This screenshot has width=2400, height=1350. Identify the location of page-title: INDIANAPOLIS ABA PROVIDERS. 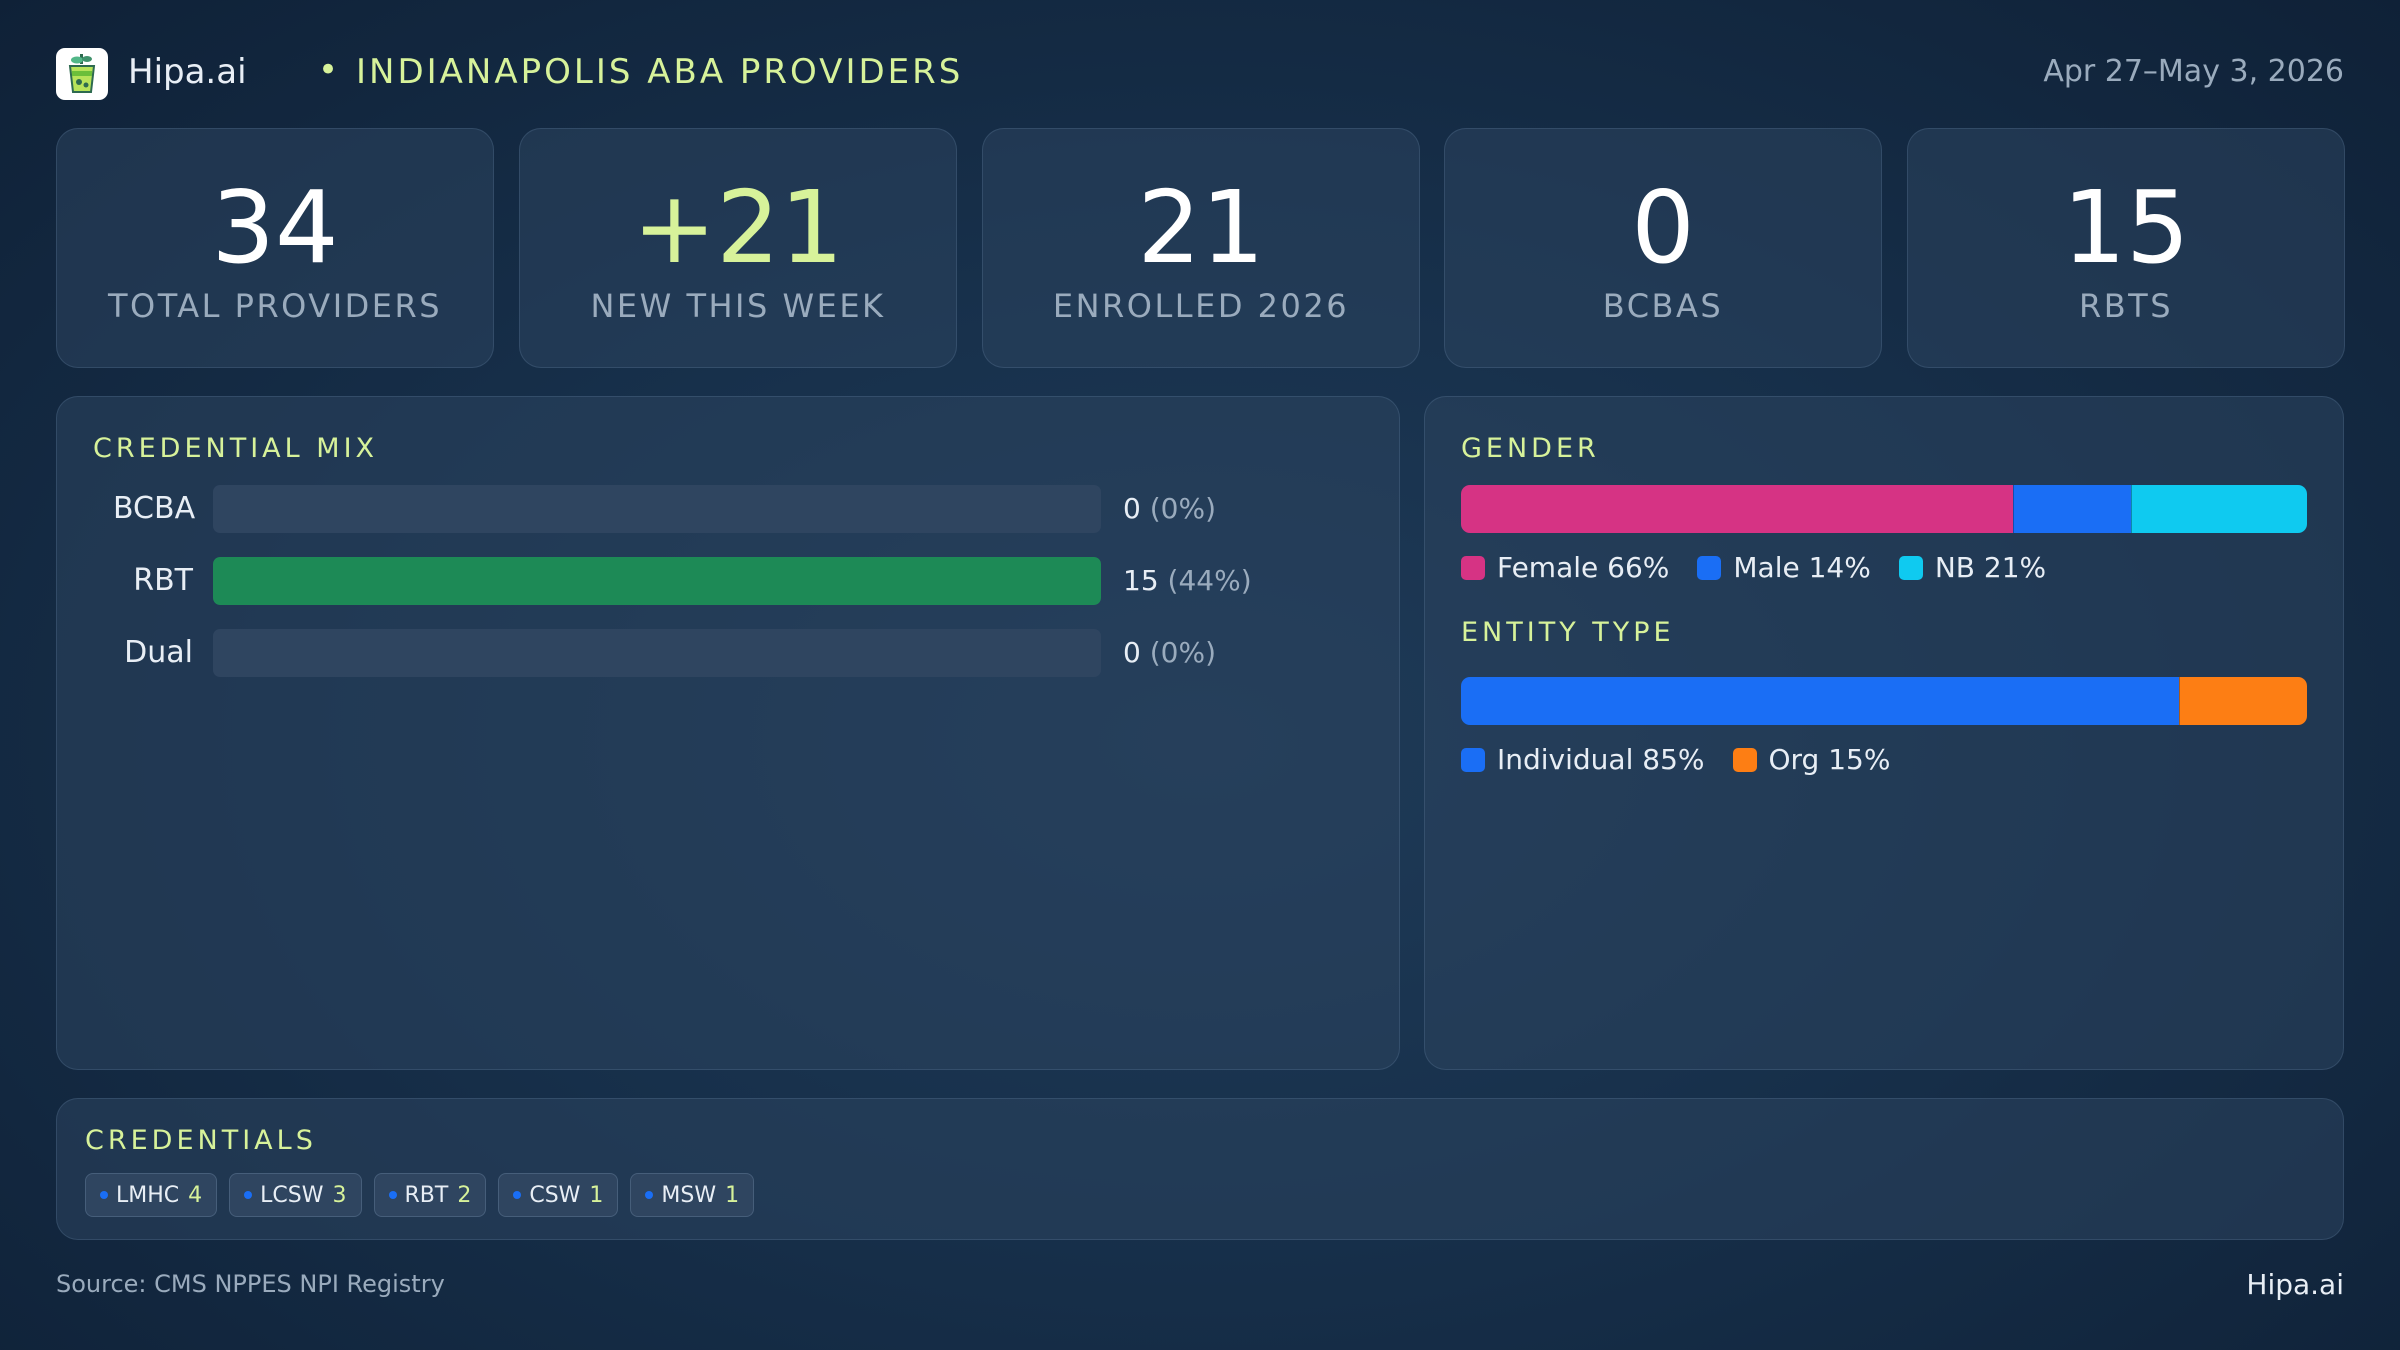
(660, 72).